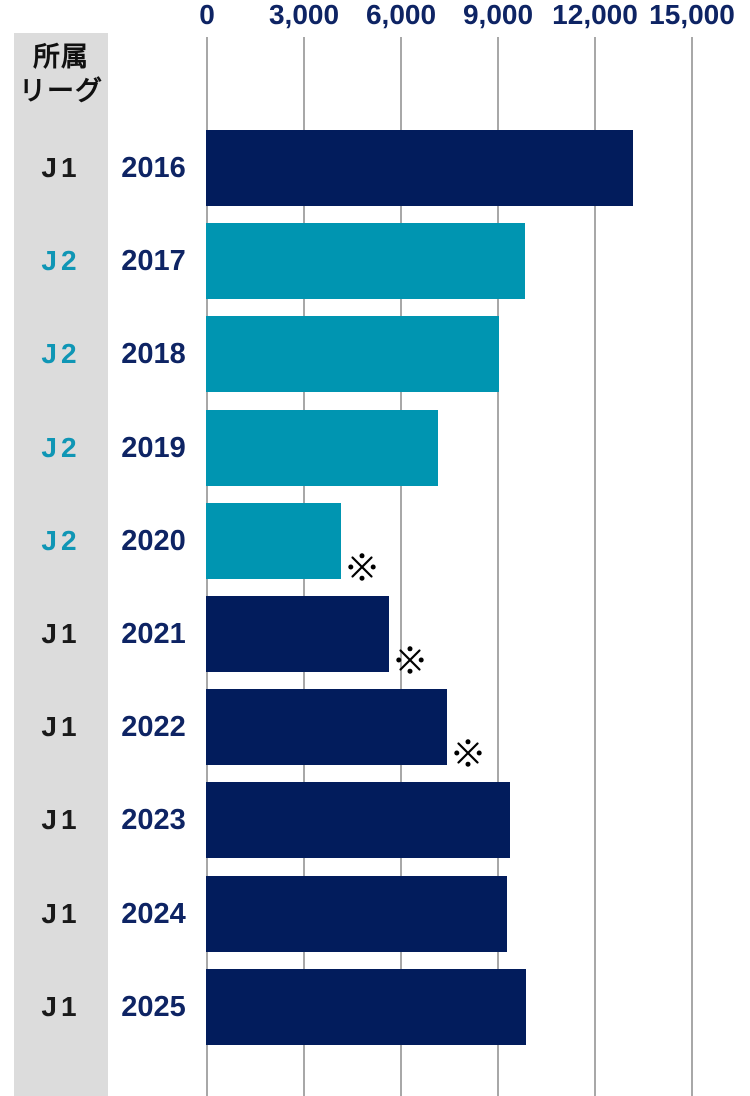 The height and width of the screenshot is (1096, 750). What do you see at coordinates (419, 168) in the screenshot?
I see `bar-2016` at bounding box center [419, 168].